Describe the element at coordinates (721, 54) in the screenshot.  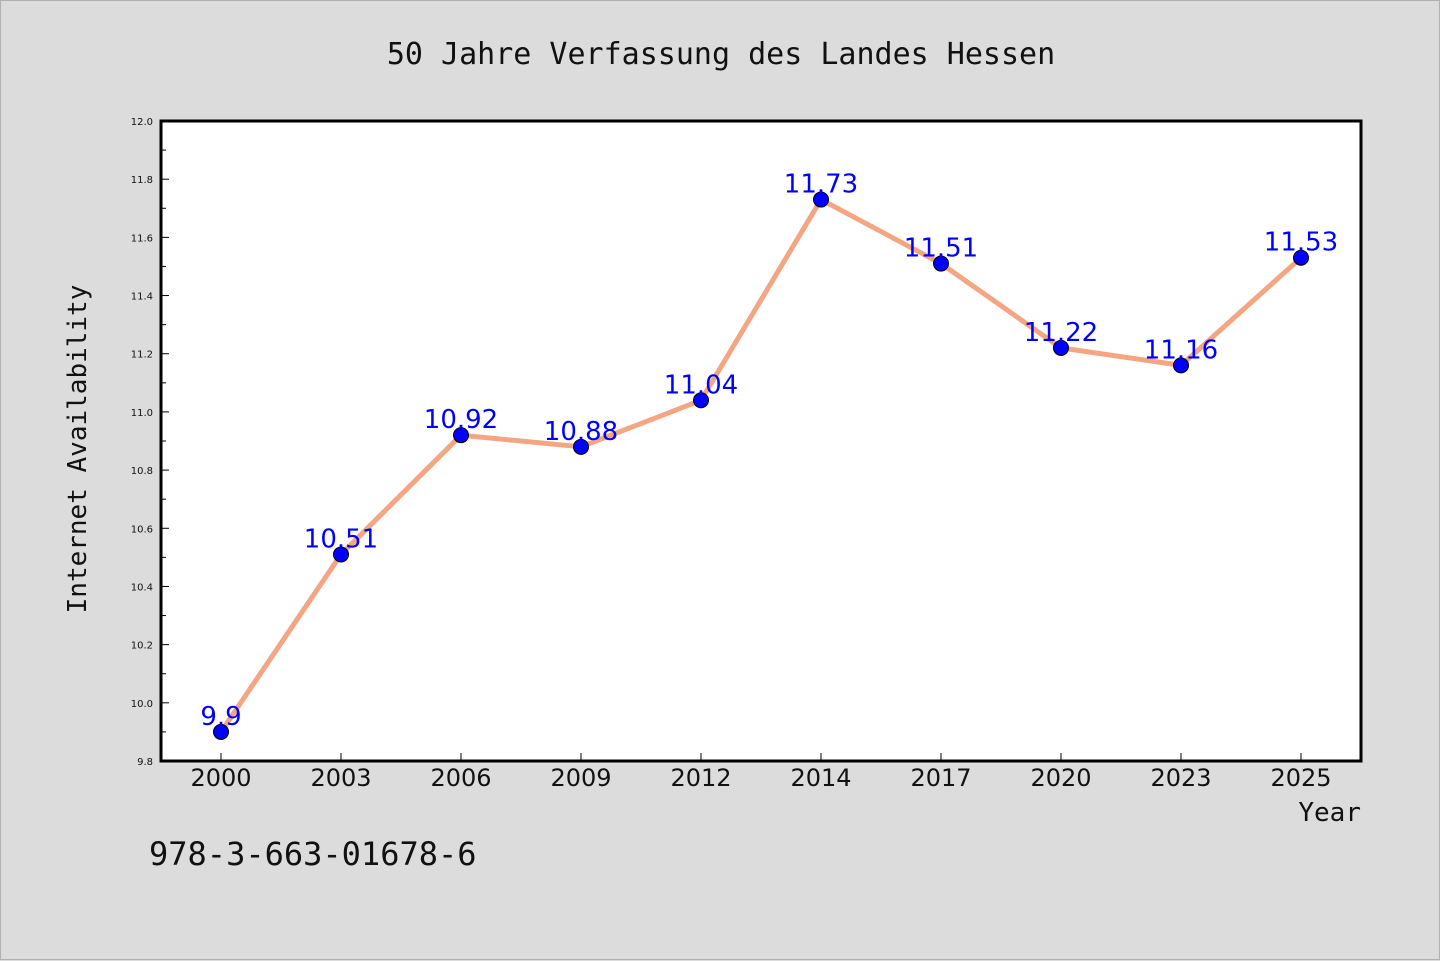
I see `chart-title: 50 Jahre Verfassung des Landes Hessen` at that location.